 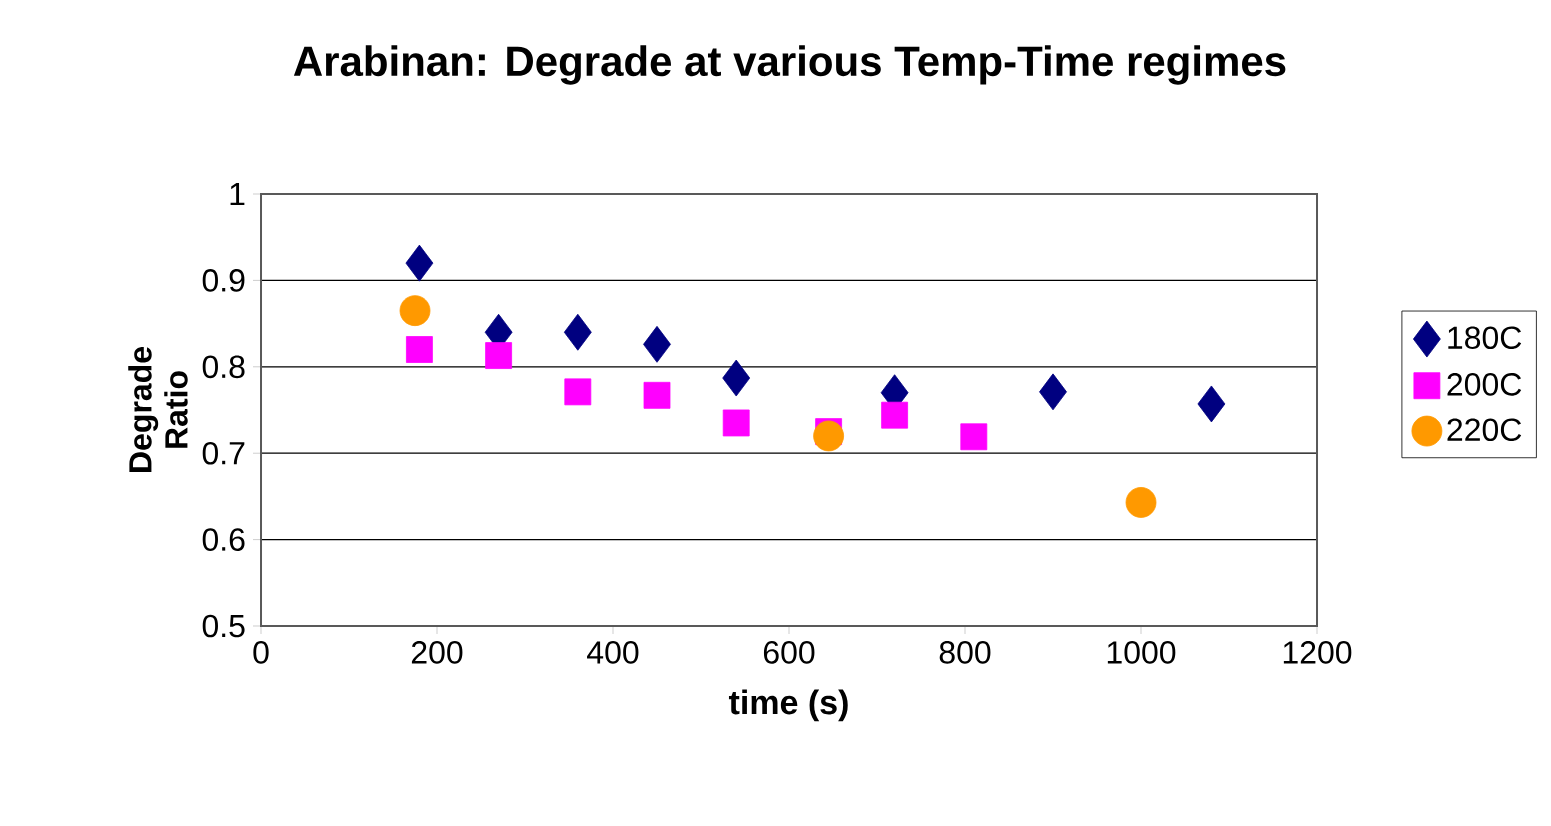 What do you see at coordinates (788, 705) in the screenshot?
I see `x-axis-title: time (s)` at bounding box center [788, 705].